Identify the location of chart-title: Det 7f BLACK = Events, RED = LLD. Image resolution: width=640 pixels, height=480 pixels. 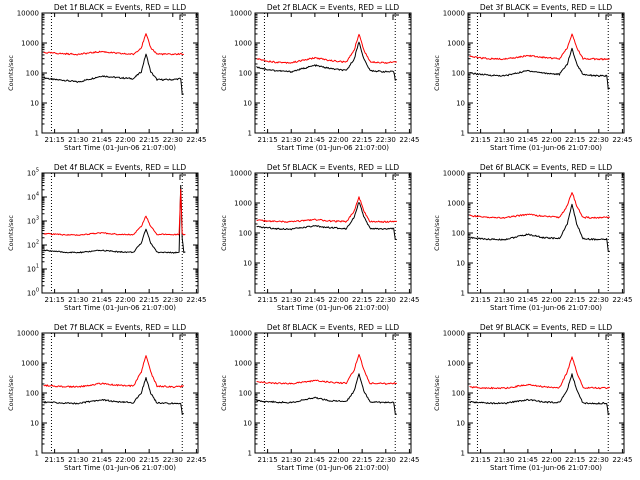
(120, 327).